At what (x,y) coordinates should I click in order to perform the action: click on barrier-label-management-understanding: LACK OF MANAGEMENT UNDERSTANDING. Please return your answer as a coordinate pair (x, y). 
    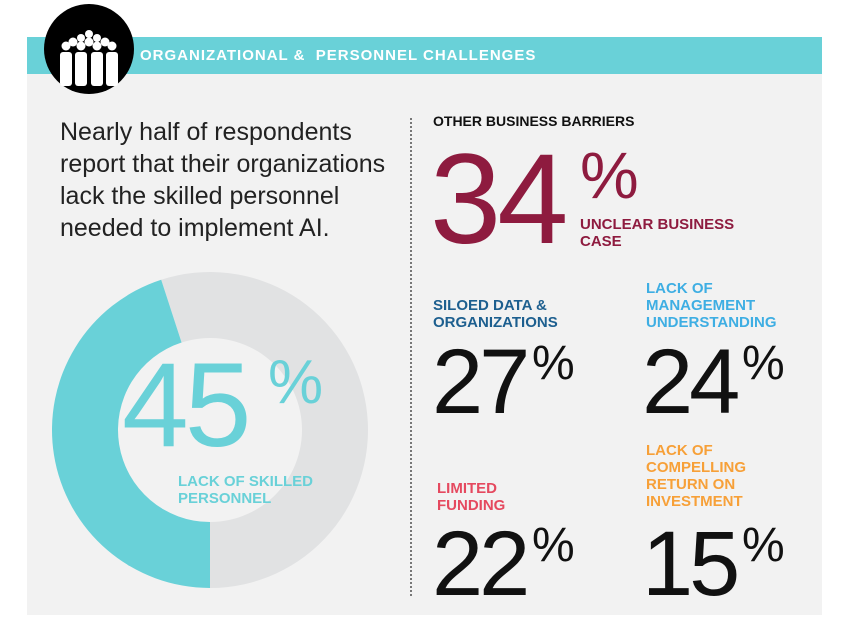
    Looking at the image, I should click on (711, 305).